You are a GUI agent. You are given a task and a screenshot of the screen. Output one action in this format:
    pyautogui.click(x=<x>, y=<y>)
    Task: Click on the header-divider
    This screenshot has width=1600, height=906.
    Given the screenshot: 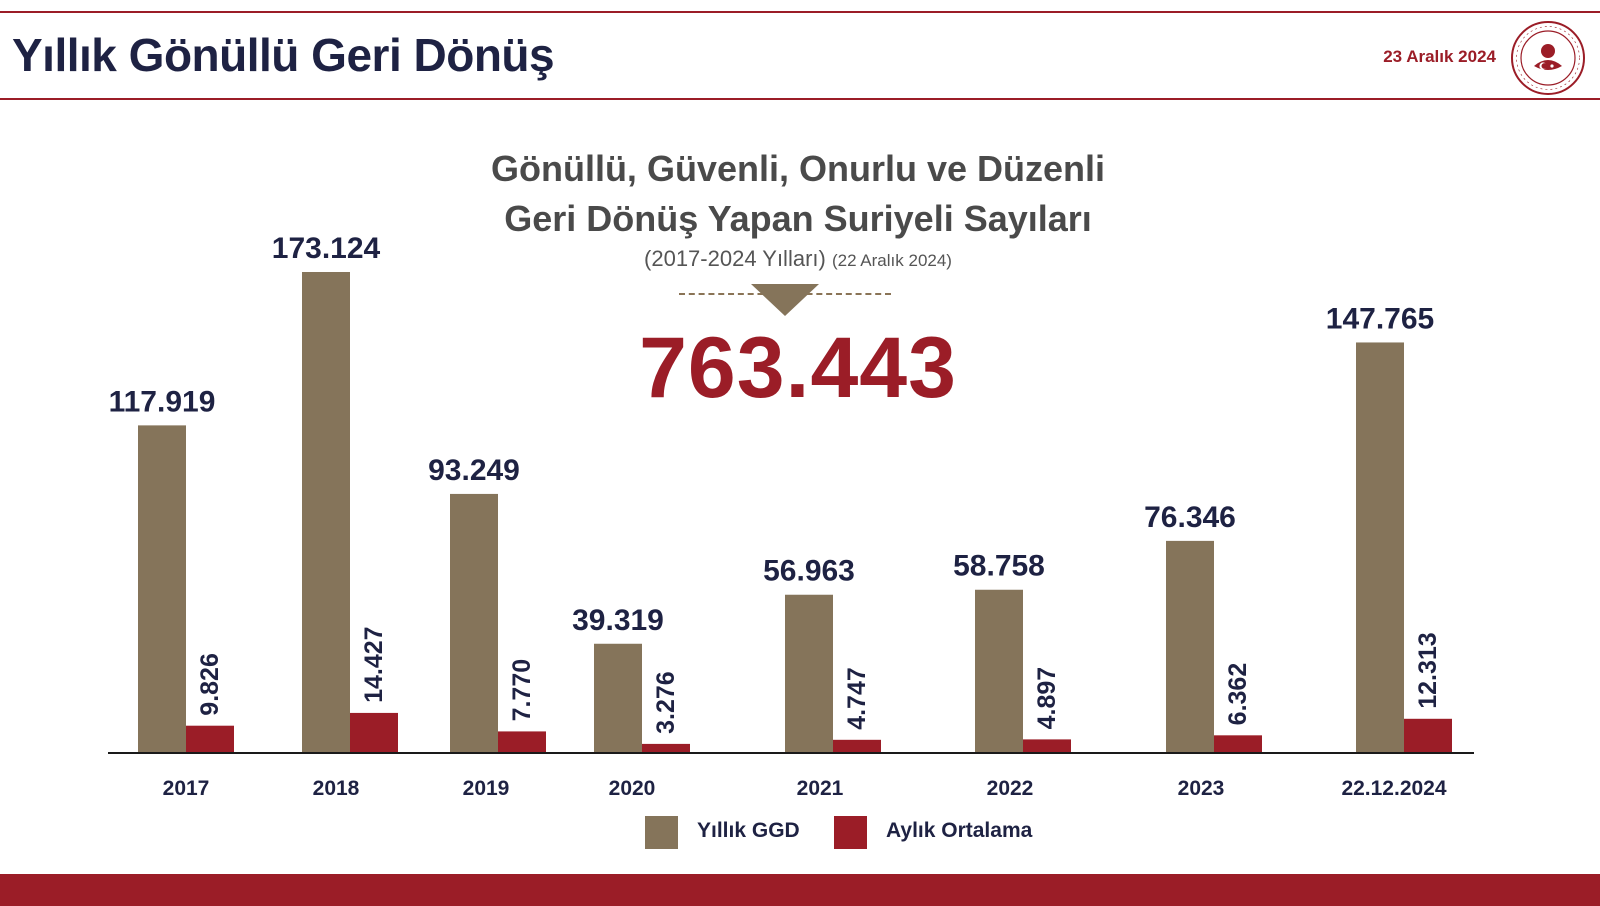 What is the action you would take?
    pyautogui.click(x=800, y=99)
    